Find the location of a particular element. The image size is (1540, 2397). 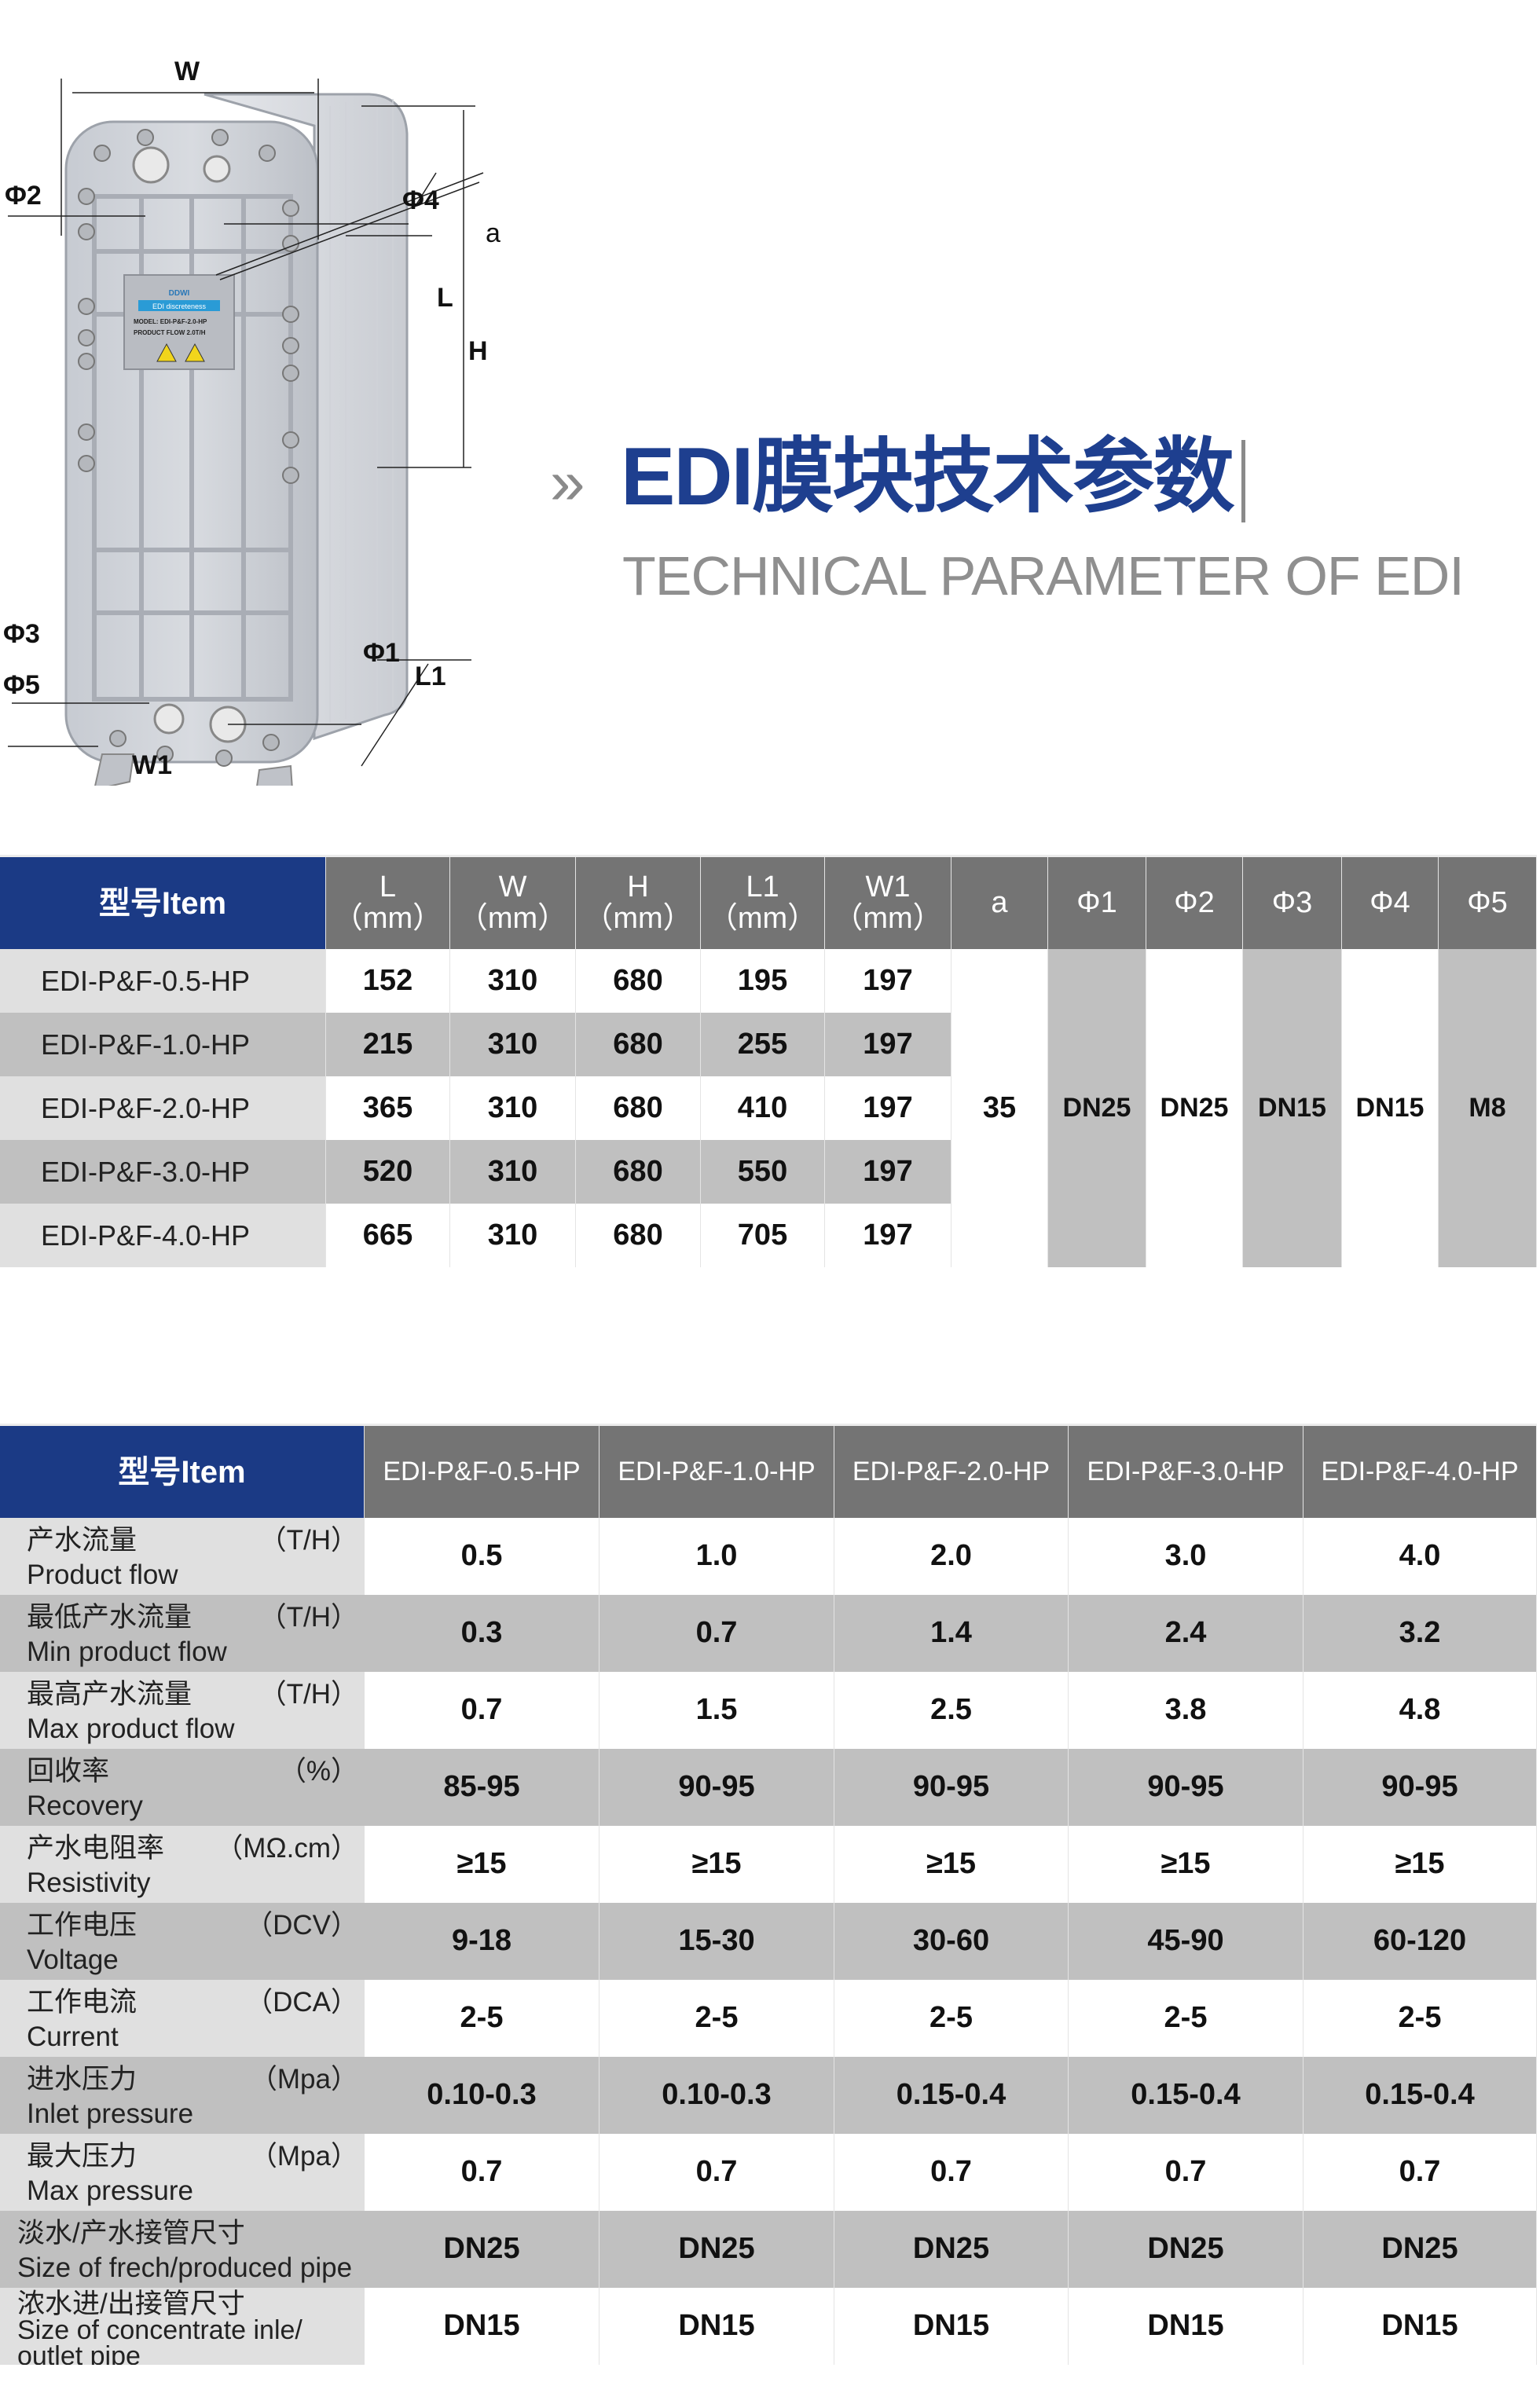

double-chevron-icon: » is located at coordinates (567, 482).